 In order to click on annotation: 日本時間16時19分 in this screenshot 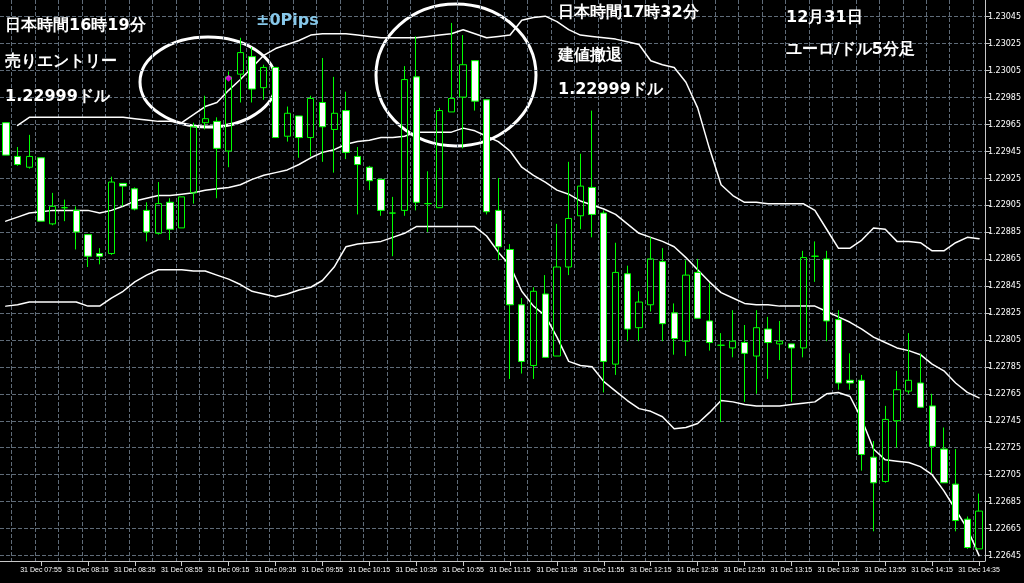, I will do `click(76, 24)`.